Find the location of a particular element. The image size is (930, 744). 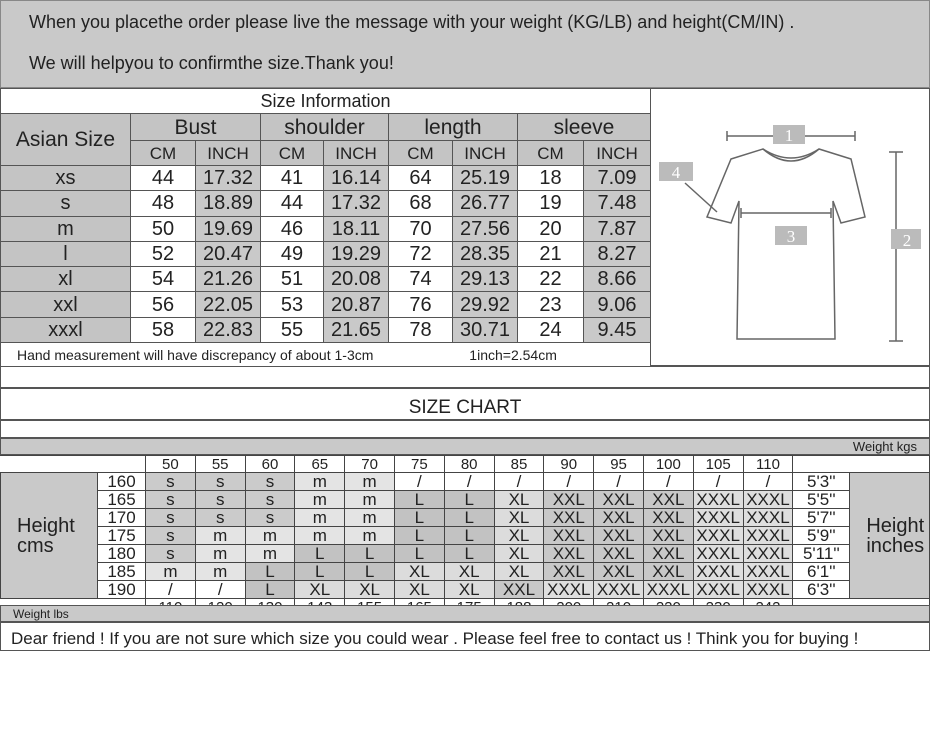

measurement-cell: 44 is located at coordinates (163, 178).